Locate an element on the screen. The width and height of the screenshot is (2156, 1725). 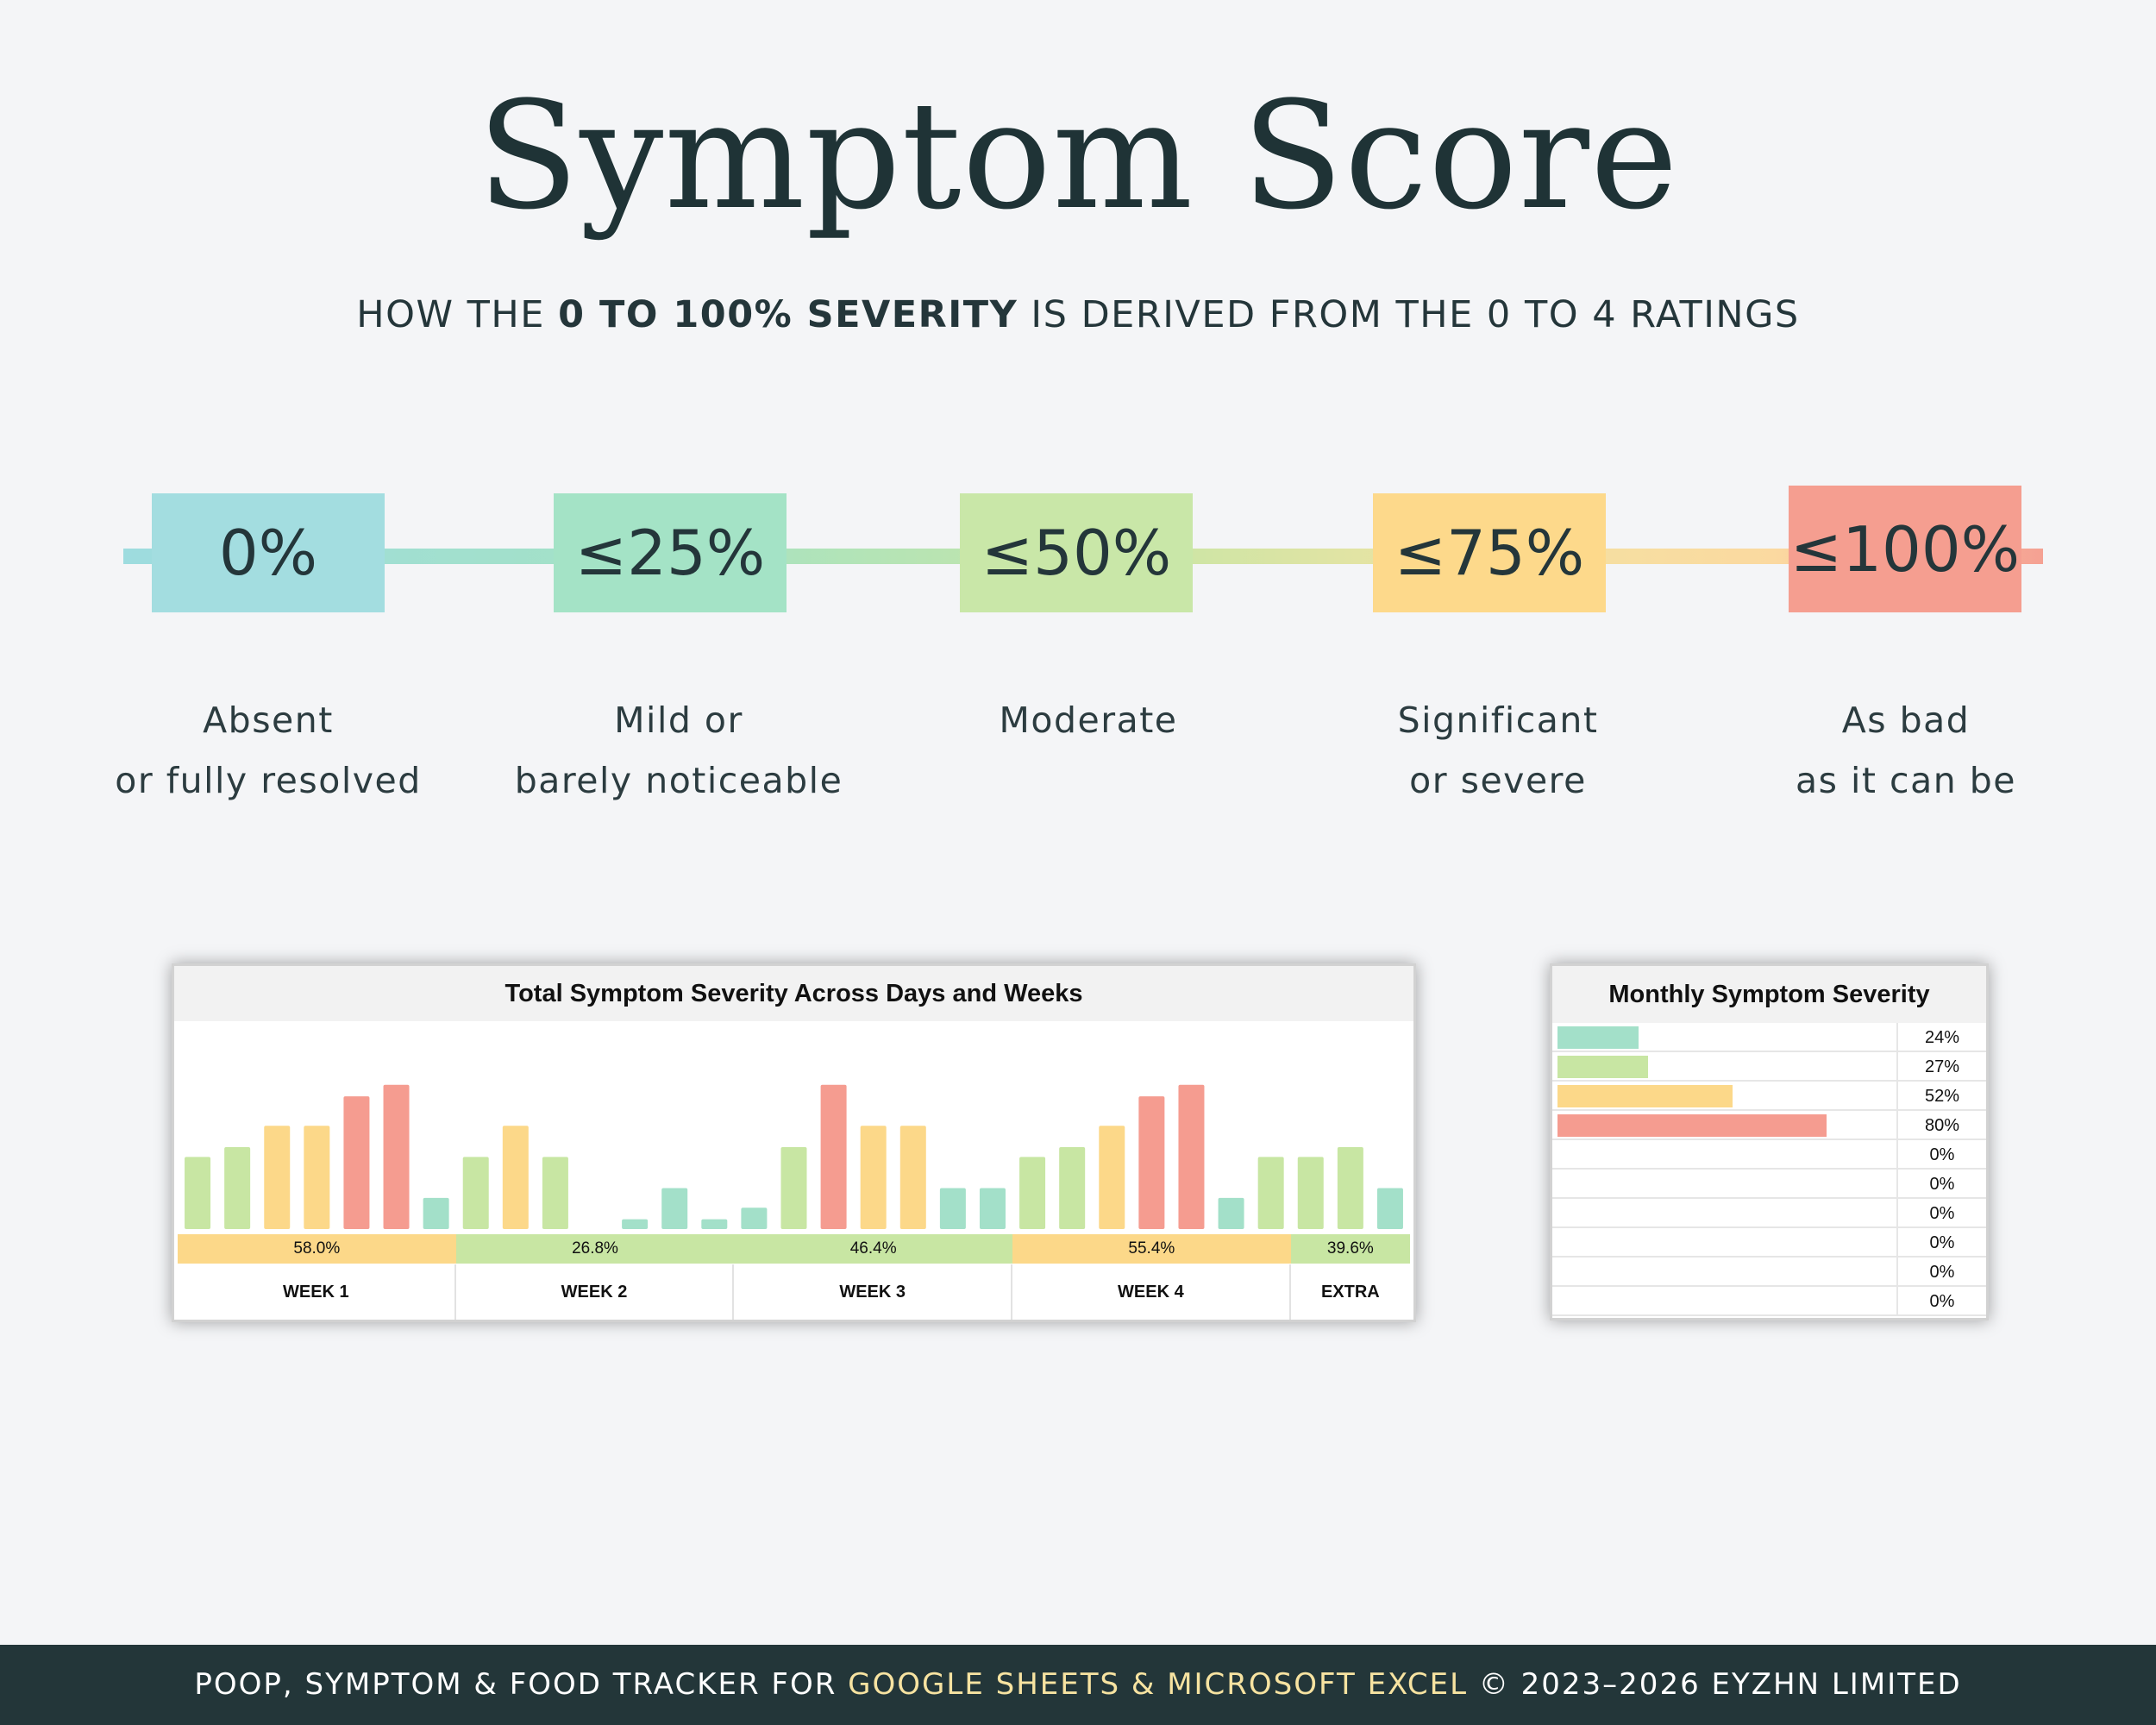
level-box-75: ≤75% is located at coordinates (1489, 552).